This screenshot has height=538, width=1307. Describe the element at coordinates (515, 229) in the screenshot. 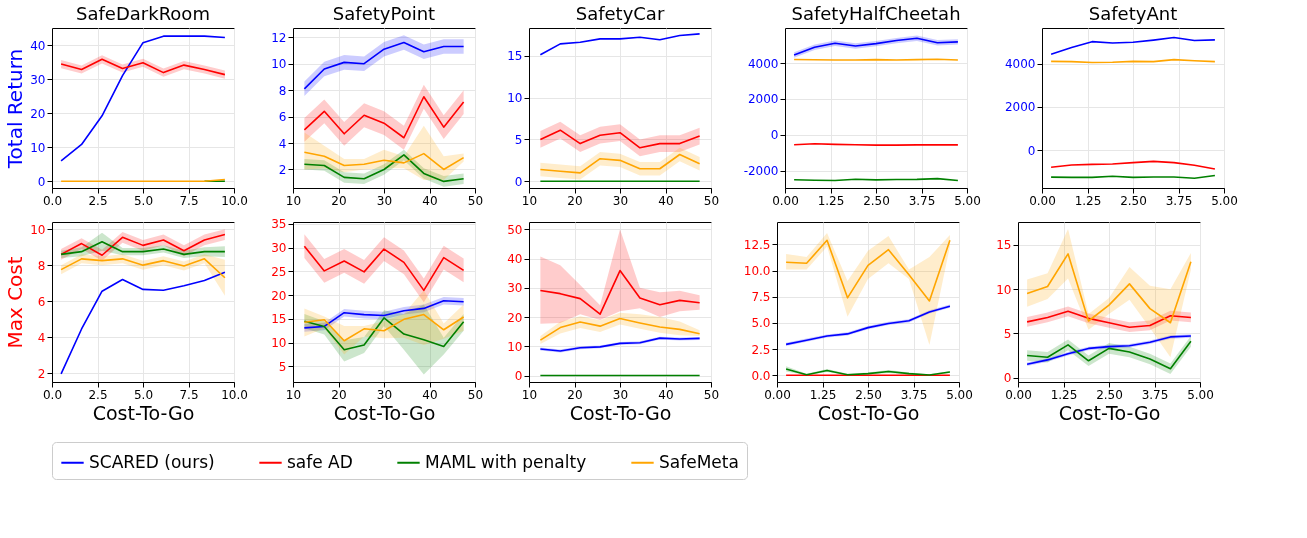

I see `y-tick-label: 50` at that location.